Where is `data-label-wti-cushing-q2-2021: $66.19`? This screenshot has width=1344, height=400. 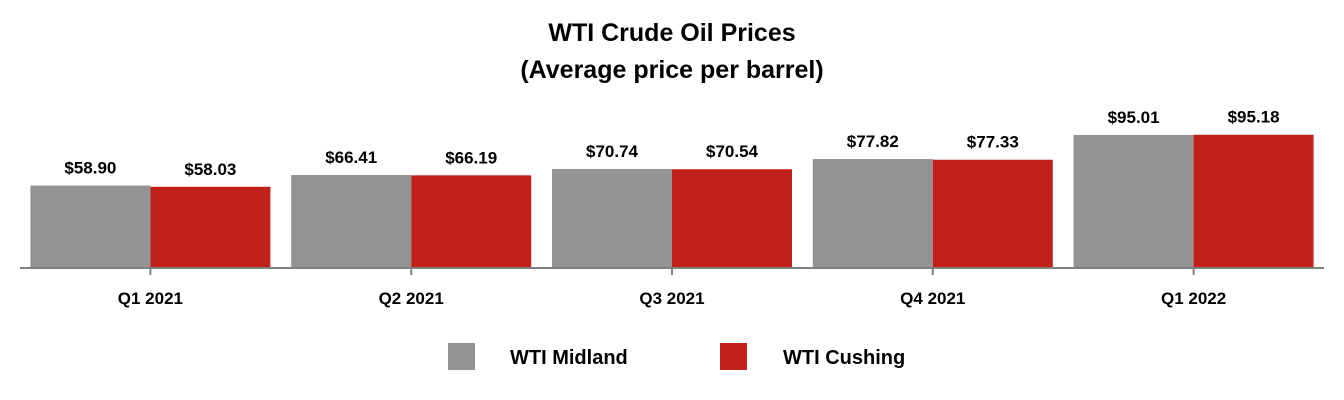
data-label-wti-cushing-q2-2021: $66.19 is located at coordinates (471, 157).